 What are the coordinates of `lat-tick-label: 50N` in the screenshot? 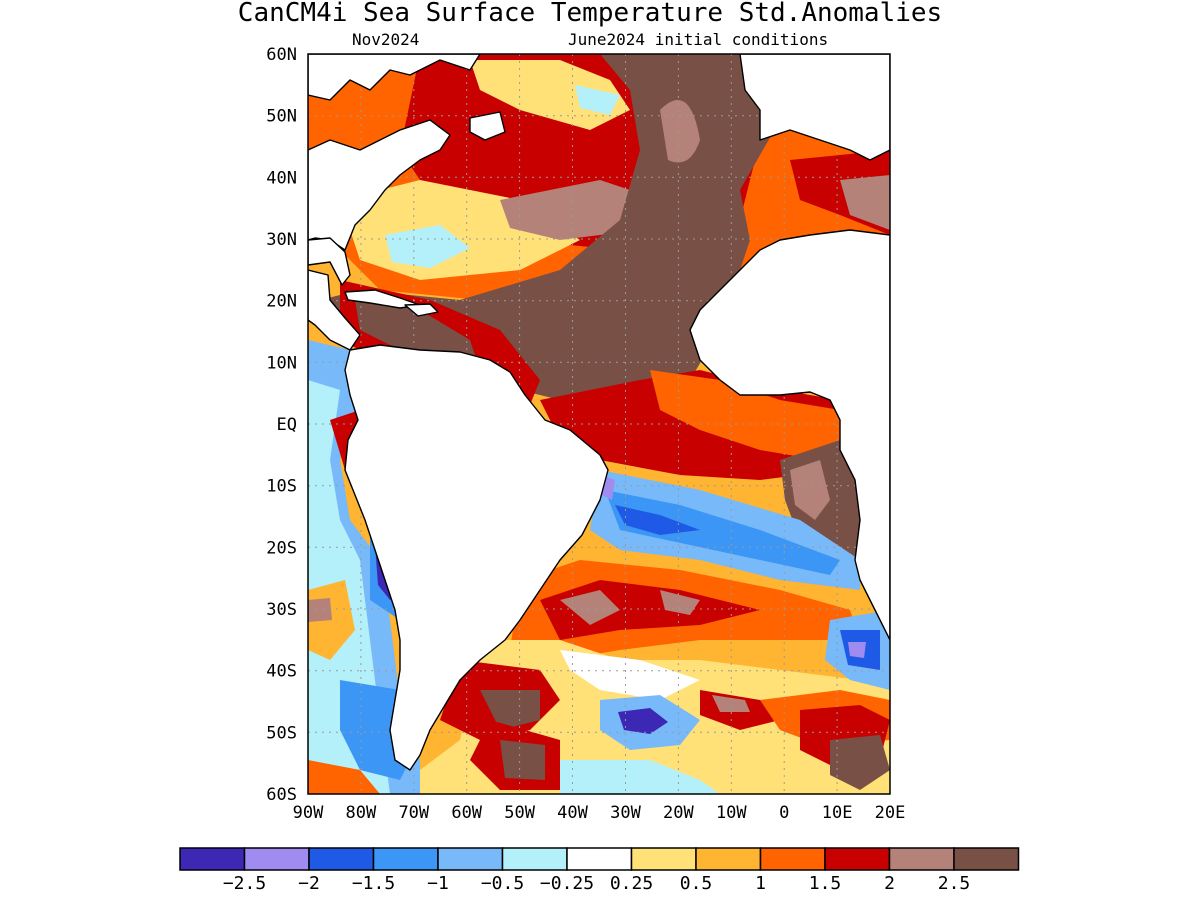 It's located at (281, 117).